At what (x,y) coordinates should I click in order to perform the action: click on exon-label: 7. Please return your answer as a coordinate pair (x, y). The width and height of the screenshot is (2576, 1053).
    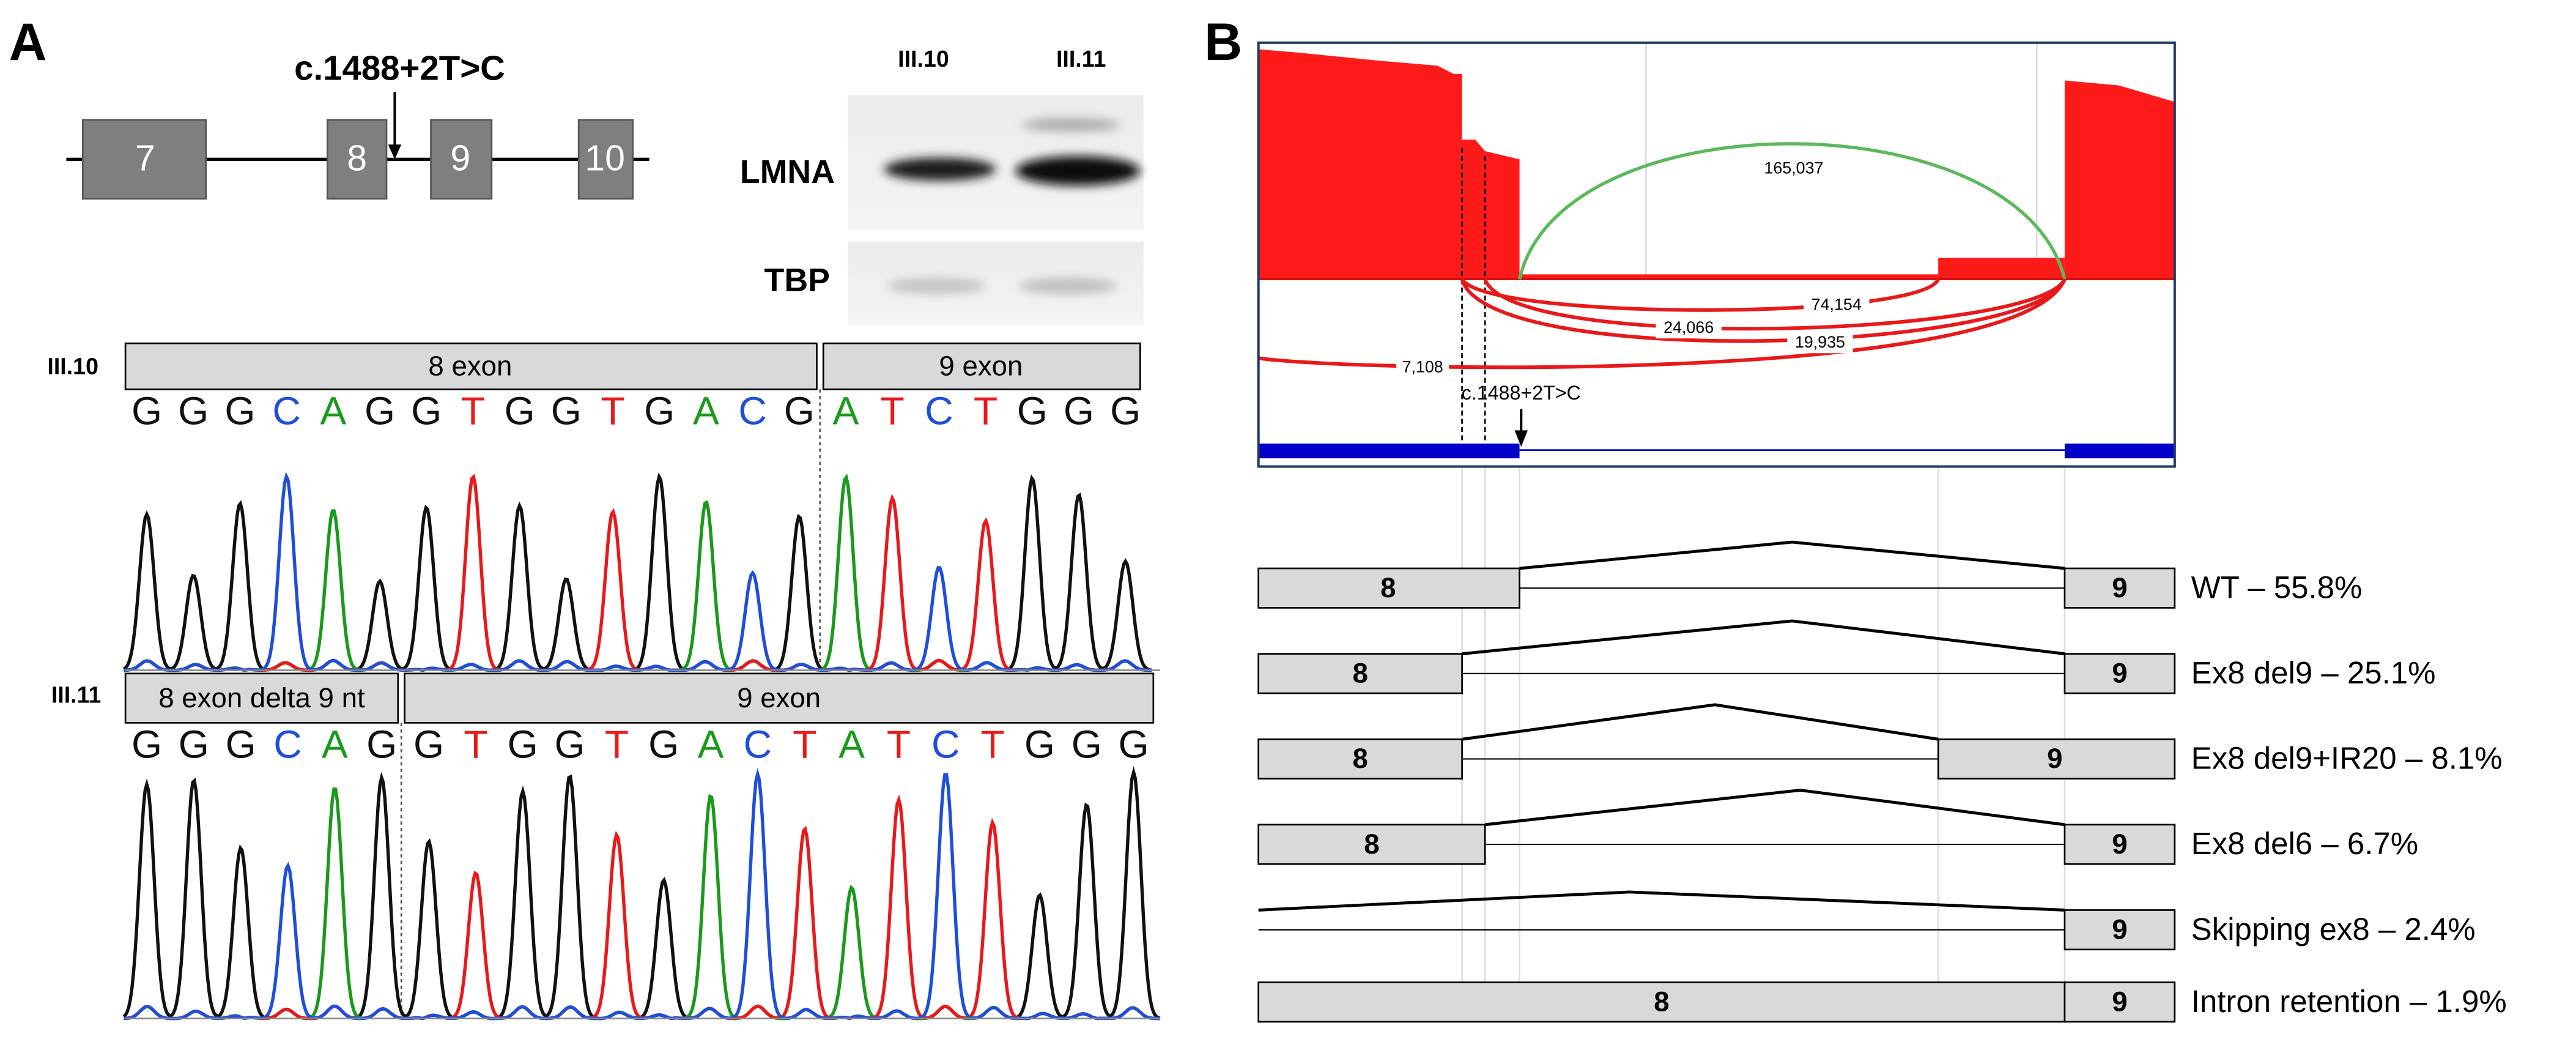
    Looking at the image, I should click on (145, 158).